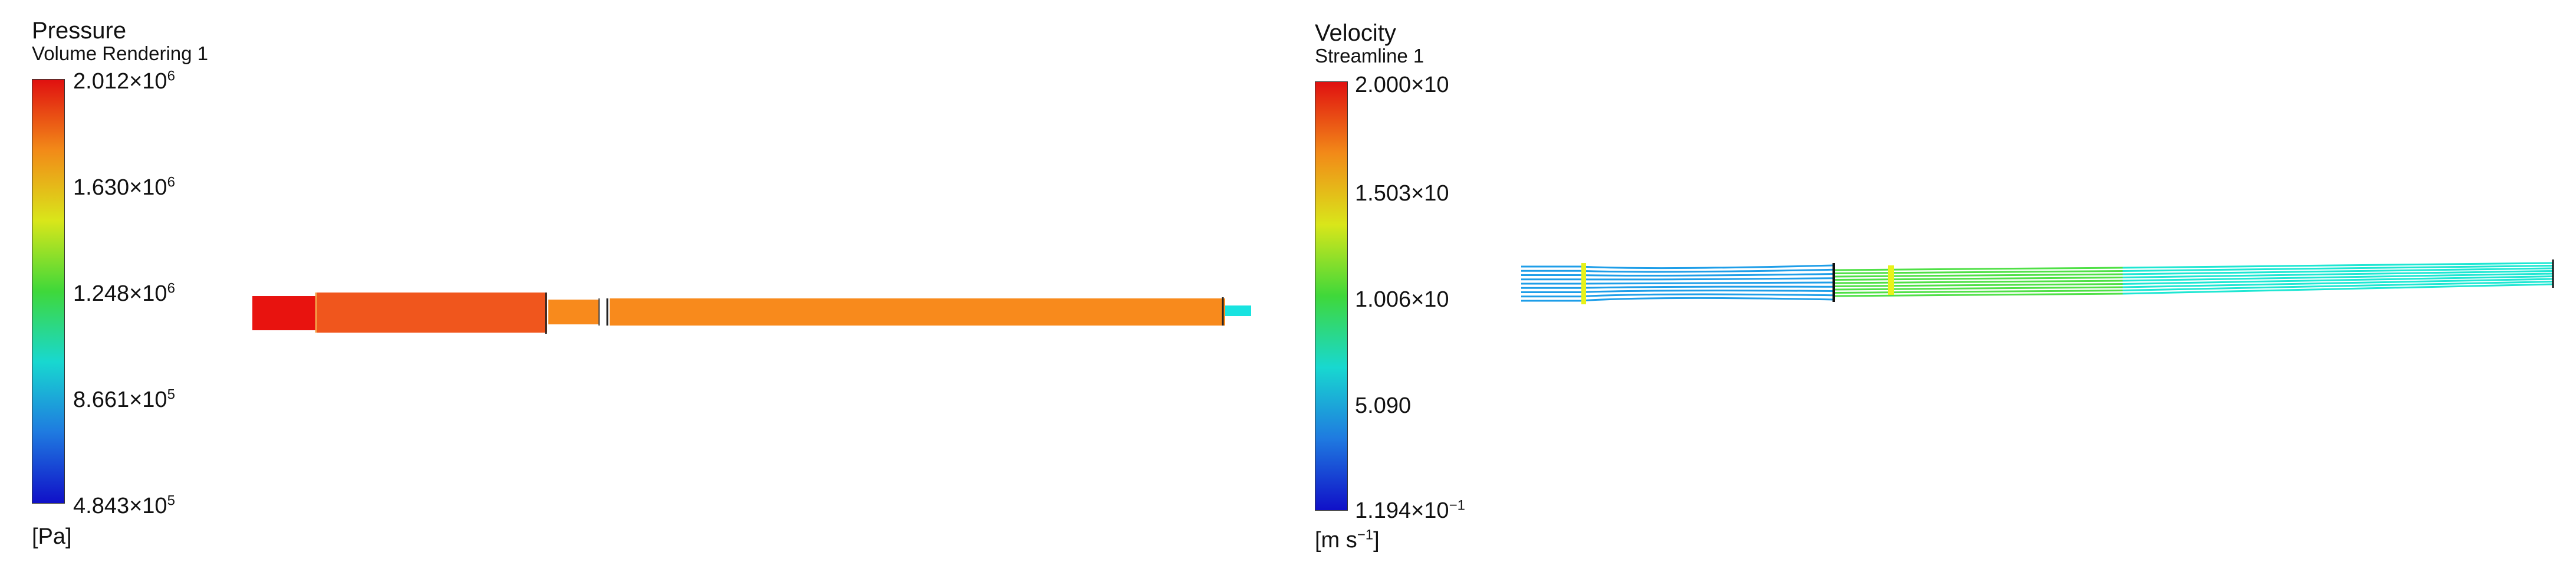 The height and width of the screenshot is (575, 2576). I want to click on pressure-chamber, so click(432, 313).